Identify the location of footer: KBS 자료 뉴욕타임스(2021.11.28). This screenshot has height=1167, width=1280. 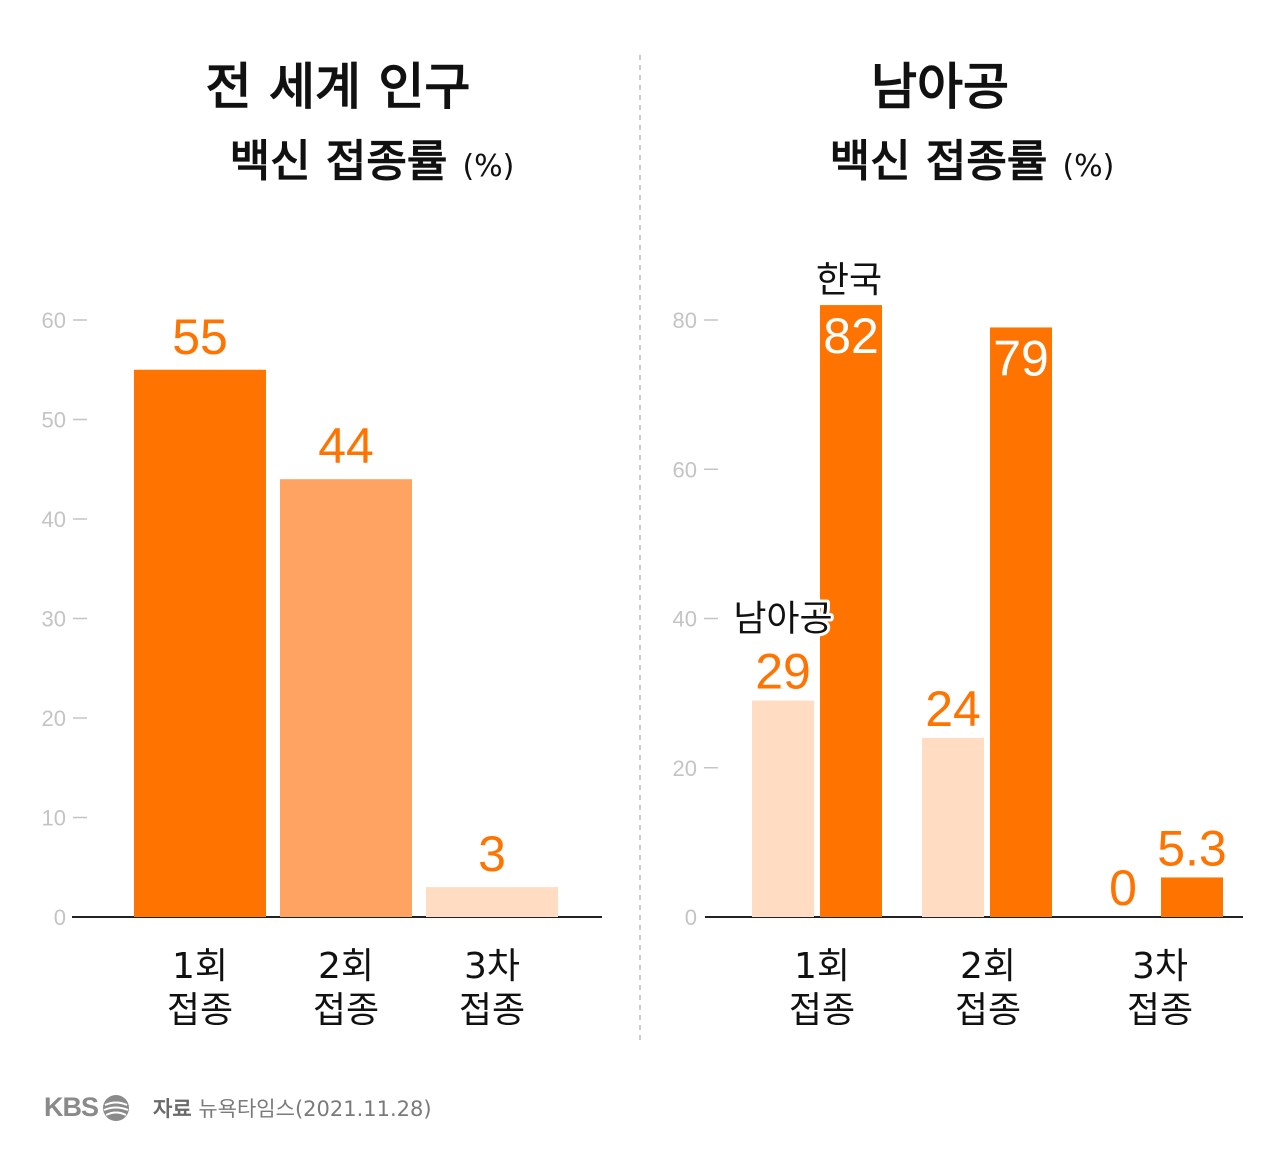
(238, 1107).